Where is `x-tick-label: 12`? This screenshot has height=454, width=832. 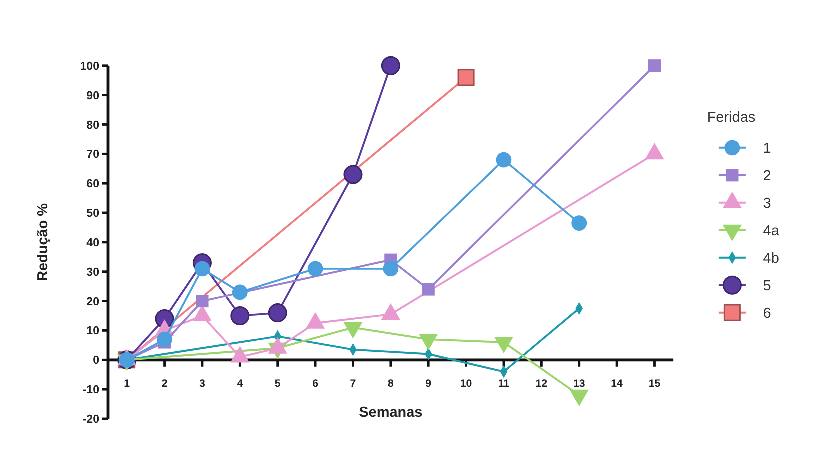 x-tick-label: 12 is located at coordinates (542, 384).